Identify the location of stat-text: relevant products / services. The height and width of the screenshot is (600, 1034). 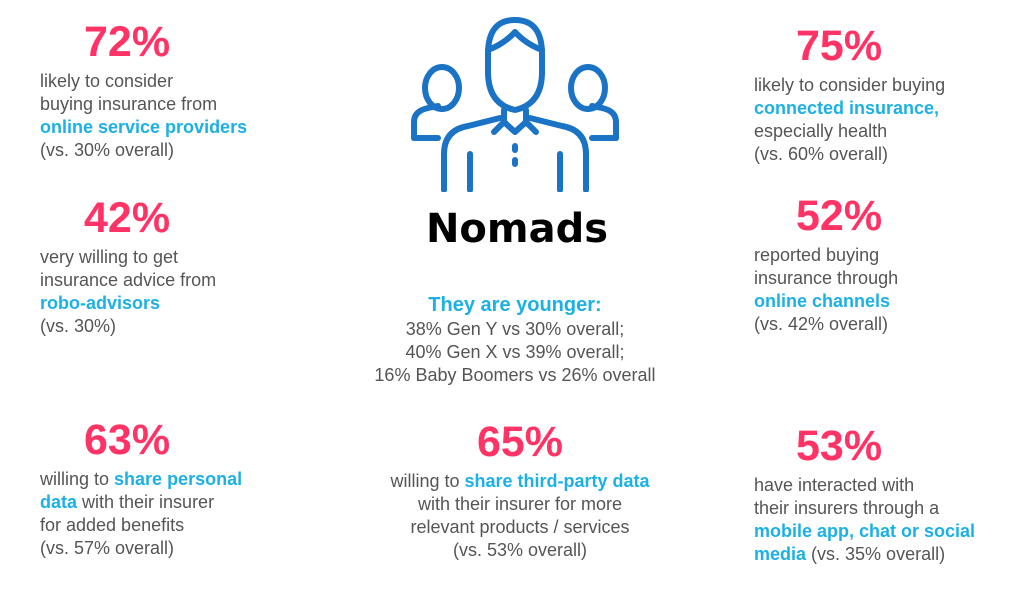
(520, 527).